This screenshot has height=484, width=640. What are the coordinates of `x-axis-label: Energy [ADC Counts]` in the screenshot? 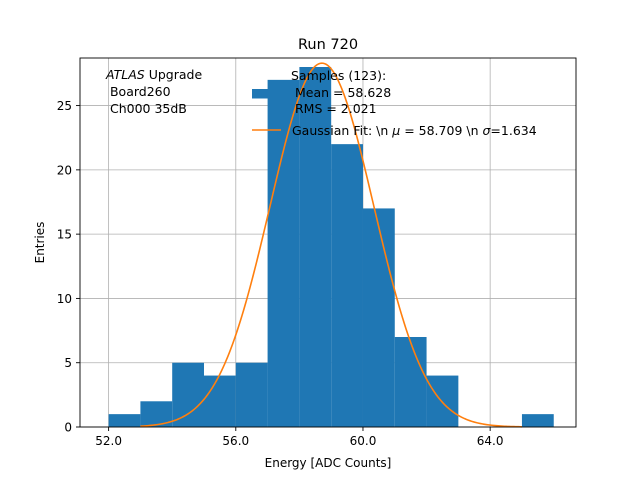 It's located at (328, 463).